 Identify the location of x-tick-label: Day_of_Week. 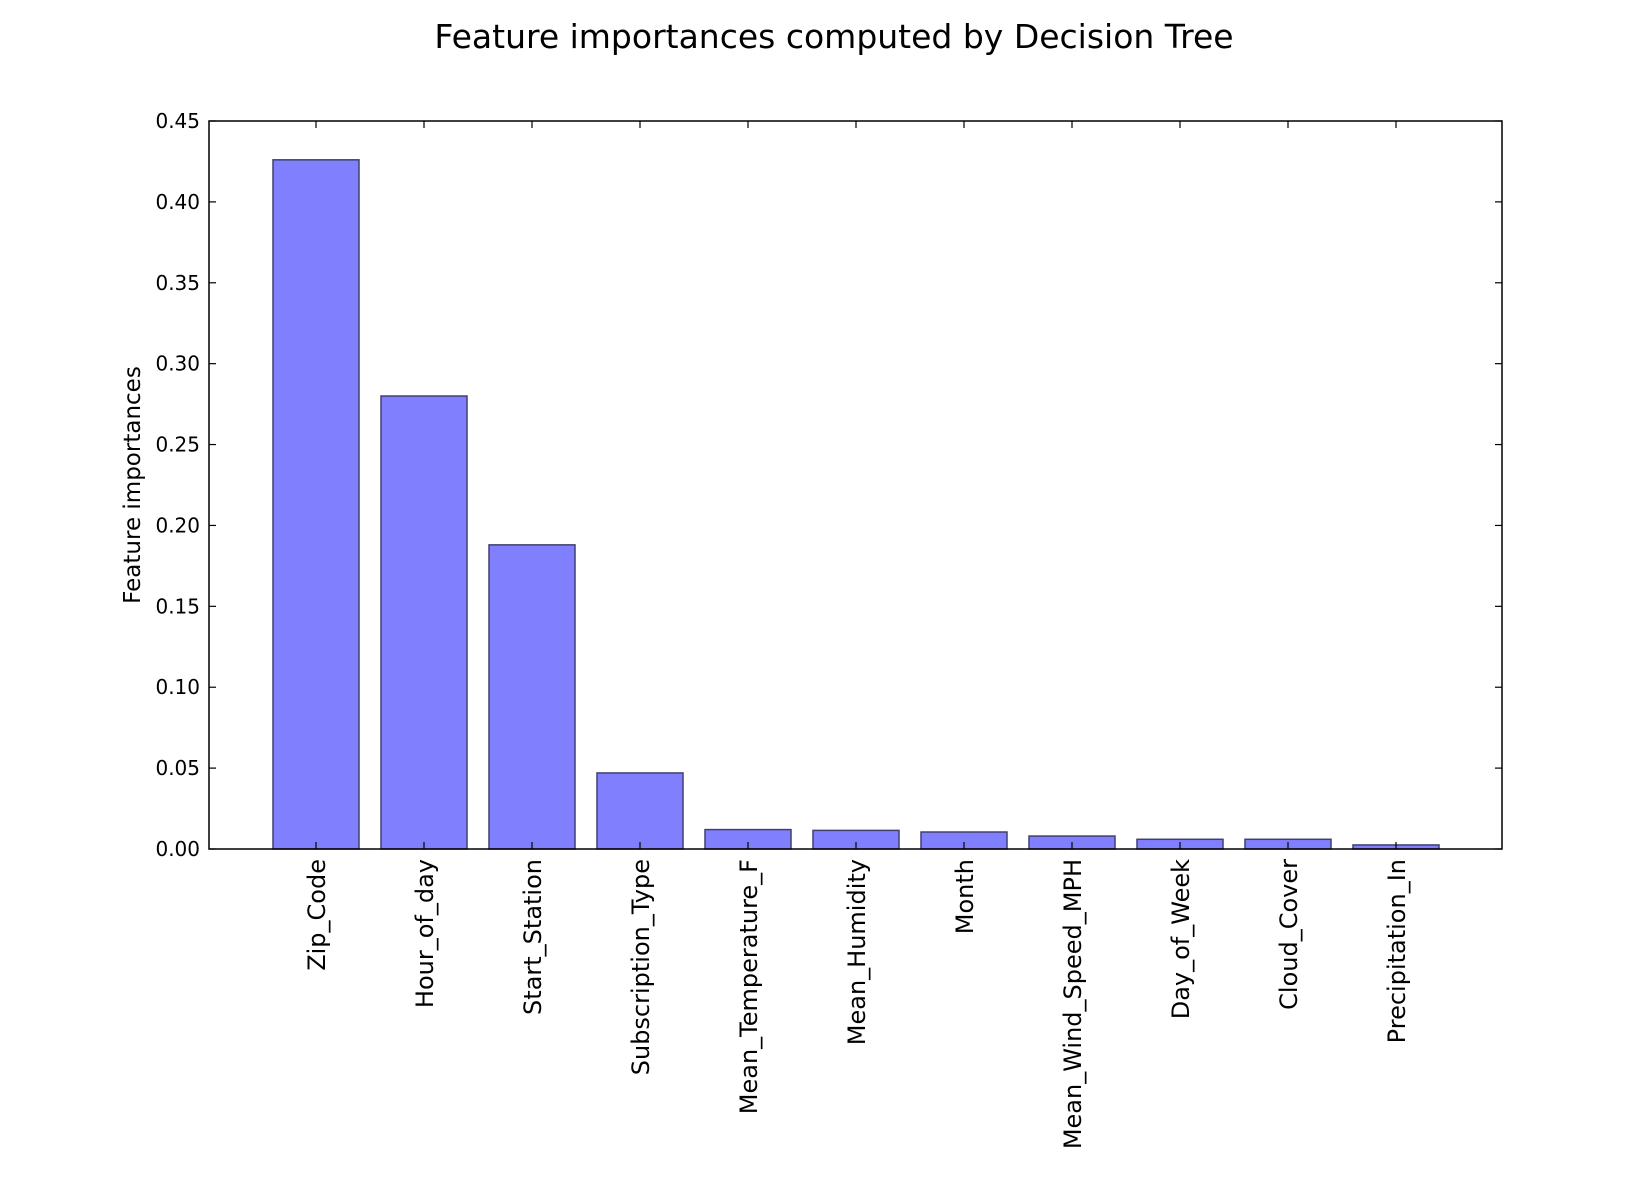
(1181, 939).